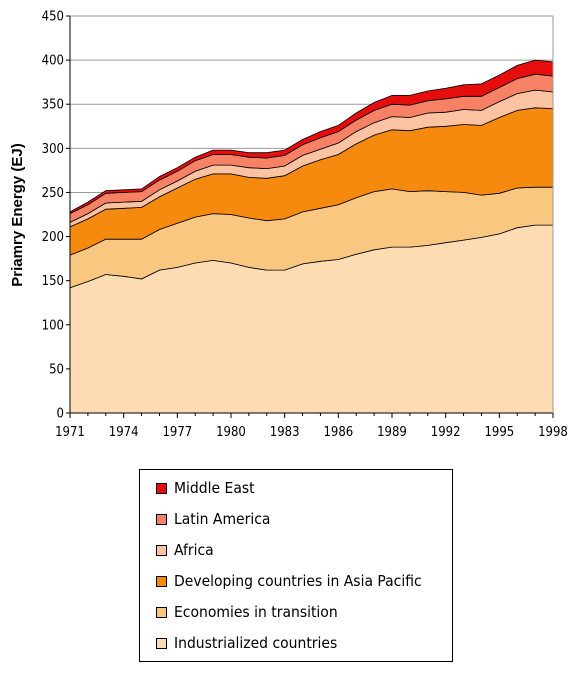  Describe the element at coordinates (256, 612) in the screenshot. I see `legend-label: Economies in transition` at that location.